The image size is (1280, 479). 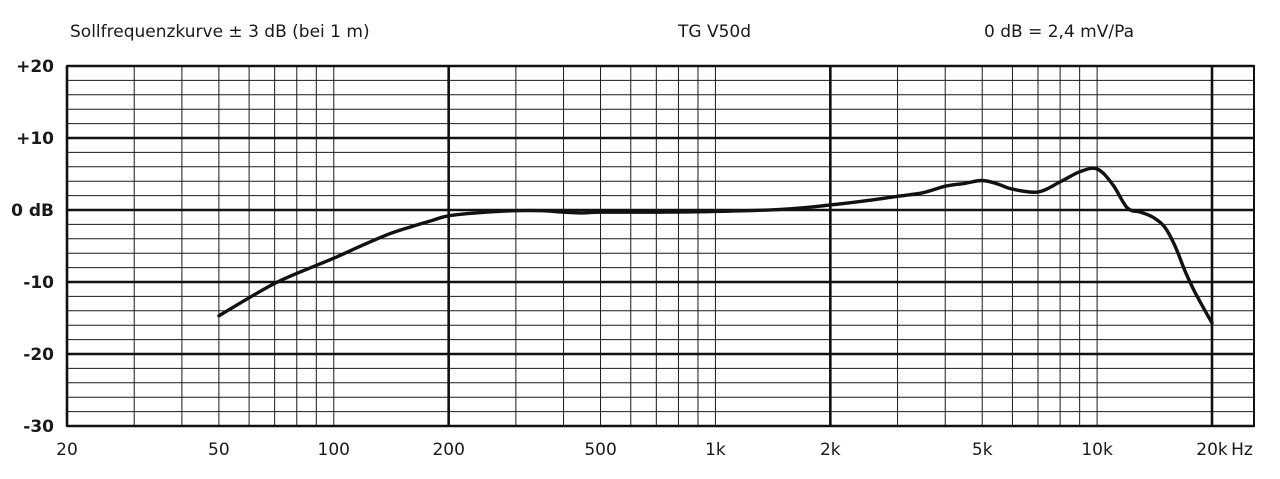 I want to click on x-tick-label: 1k, so click(x=715, y=450).